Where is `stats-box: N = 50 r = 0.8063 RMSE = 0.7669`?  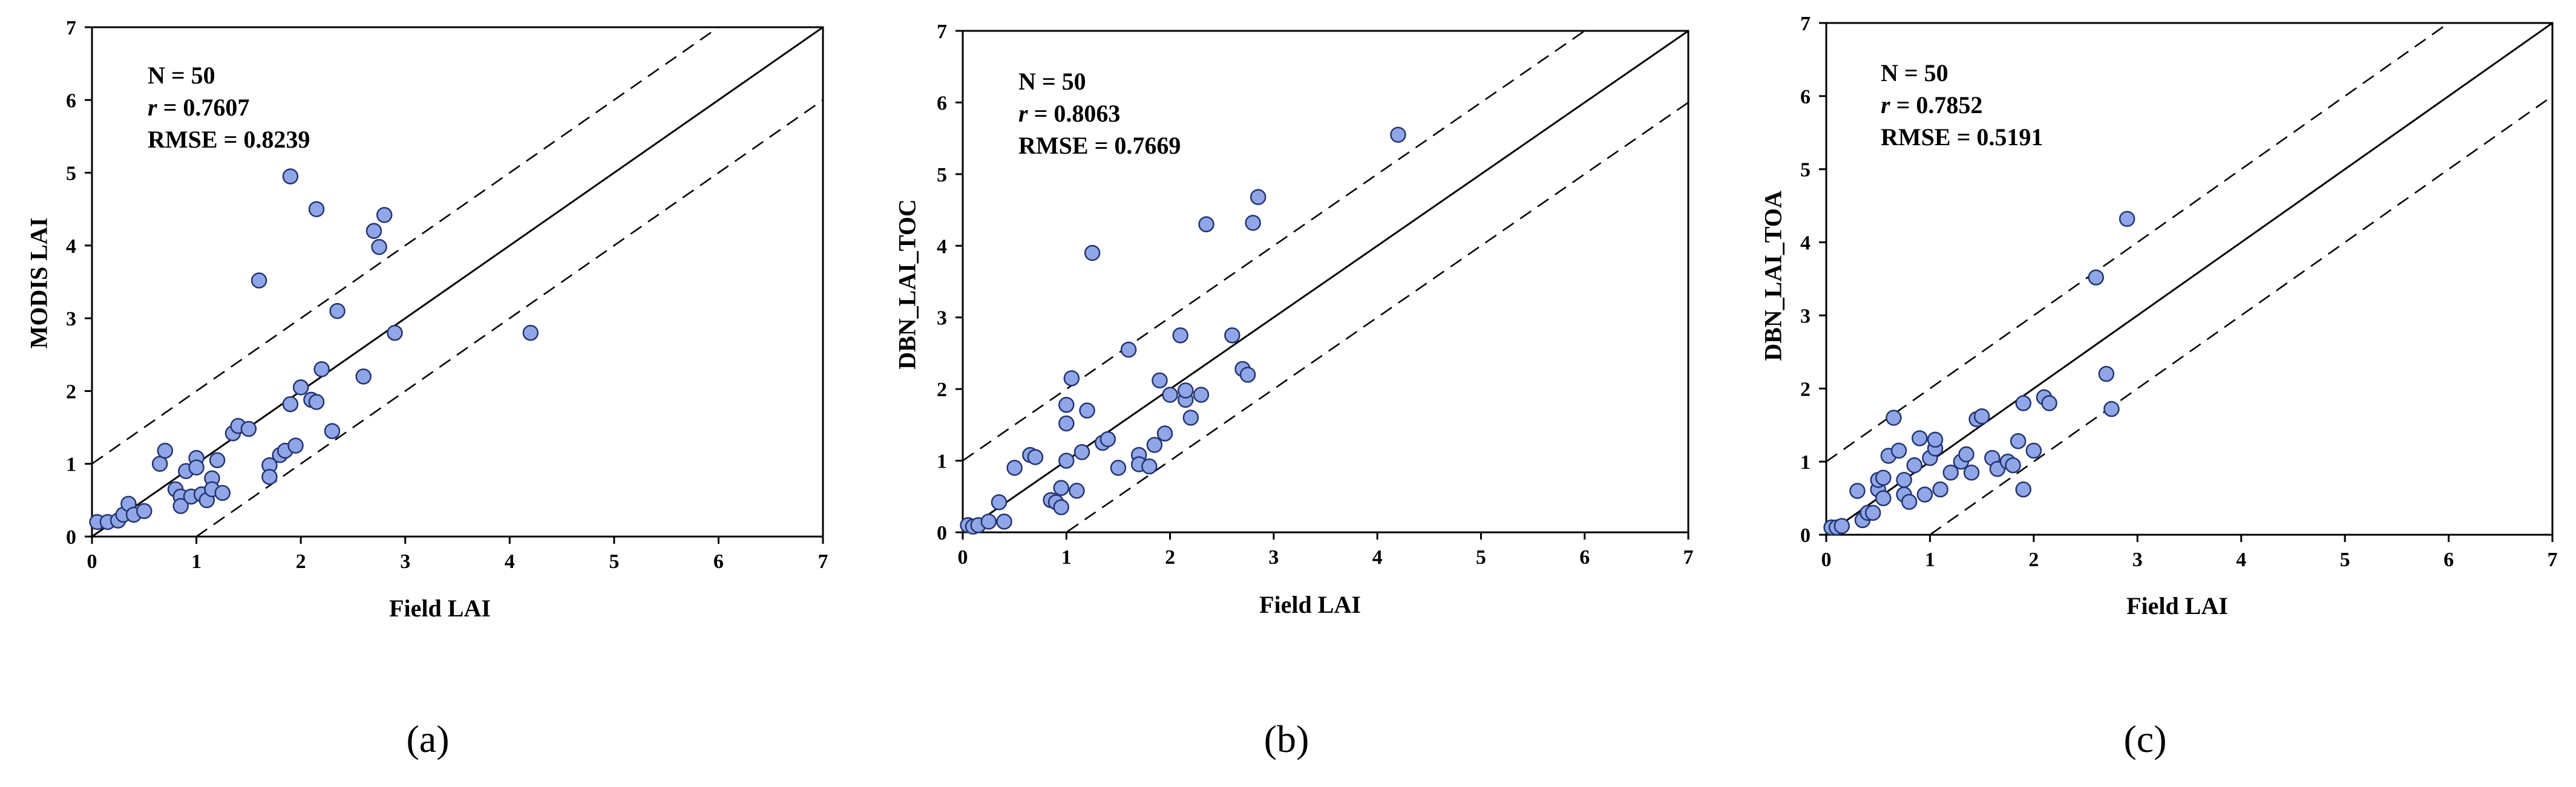 stats-box: N = 50 r = 0.8063 RMSE = 0.7669 is located at coordinates (1099, 114).